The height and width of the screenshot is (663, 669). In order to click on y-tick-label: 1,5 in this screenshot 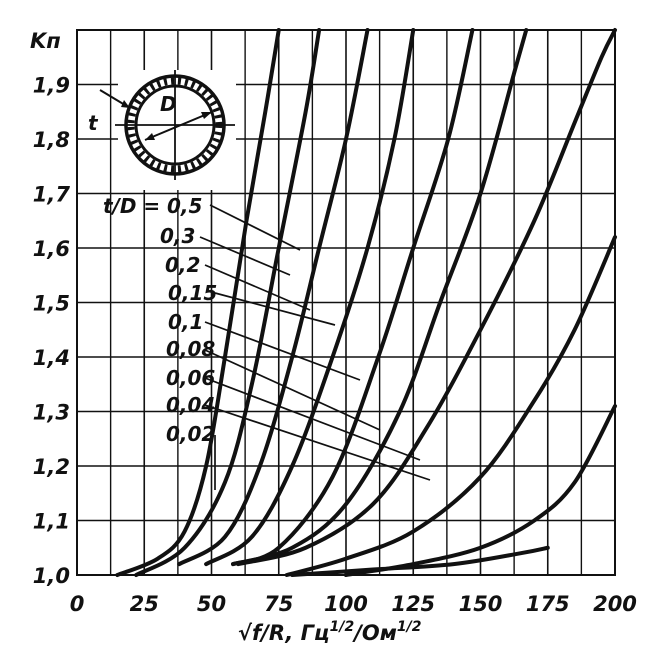, I will do `click(51, 304)`.